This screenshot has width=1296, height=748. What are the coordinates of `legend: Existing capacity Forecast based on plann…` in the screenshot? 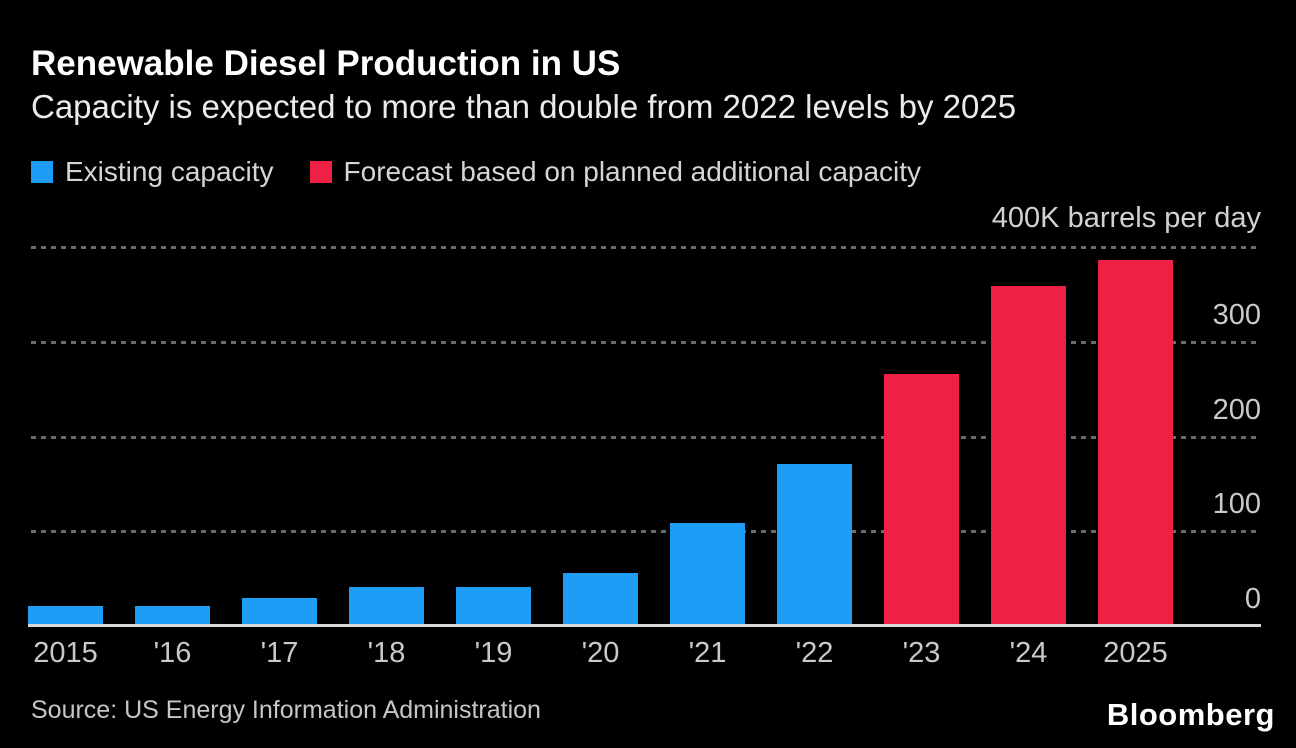 It's located at (476, 172).